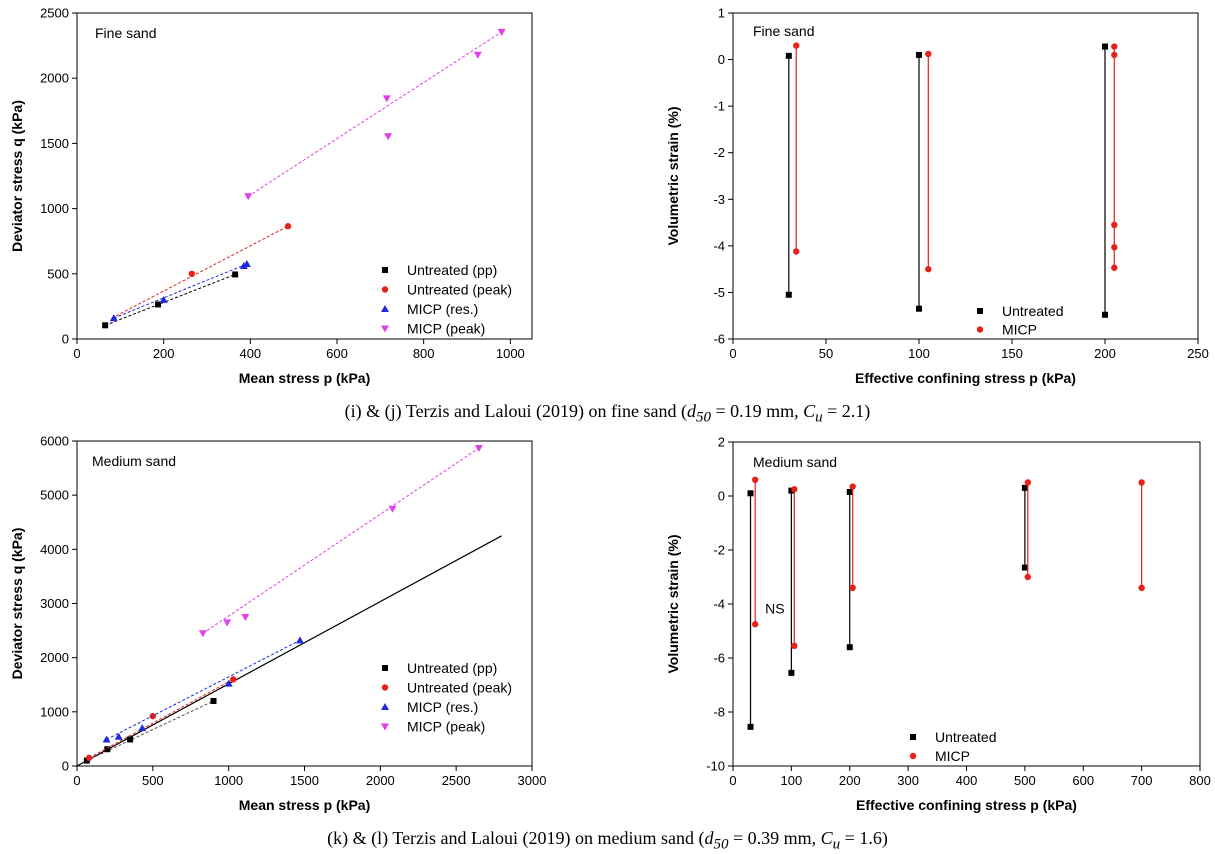 This screenshot has width=1215, height=854. What do you see at coordinates (54, 495) in the screenshot?
I see `y-tick-label: 5000` at bounding box center [54, 495].